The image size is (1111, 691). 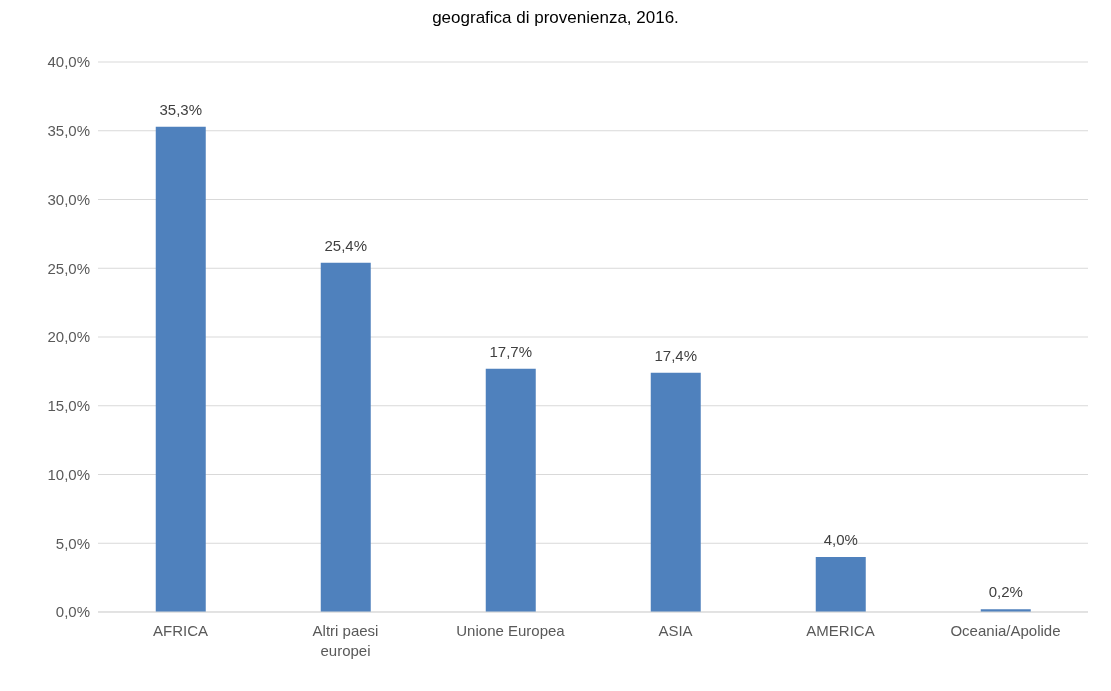 What do you see at coordinates (181, 109) in the screenshot?
I see `data-label: 35,3%` at bounding box center [181, 109].